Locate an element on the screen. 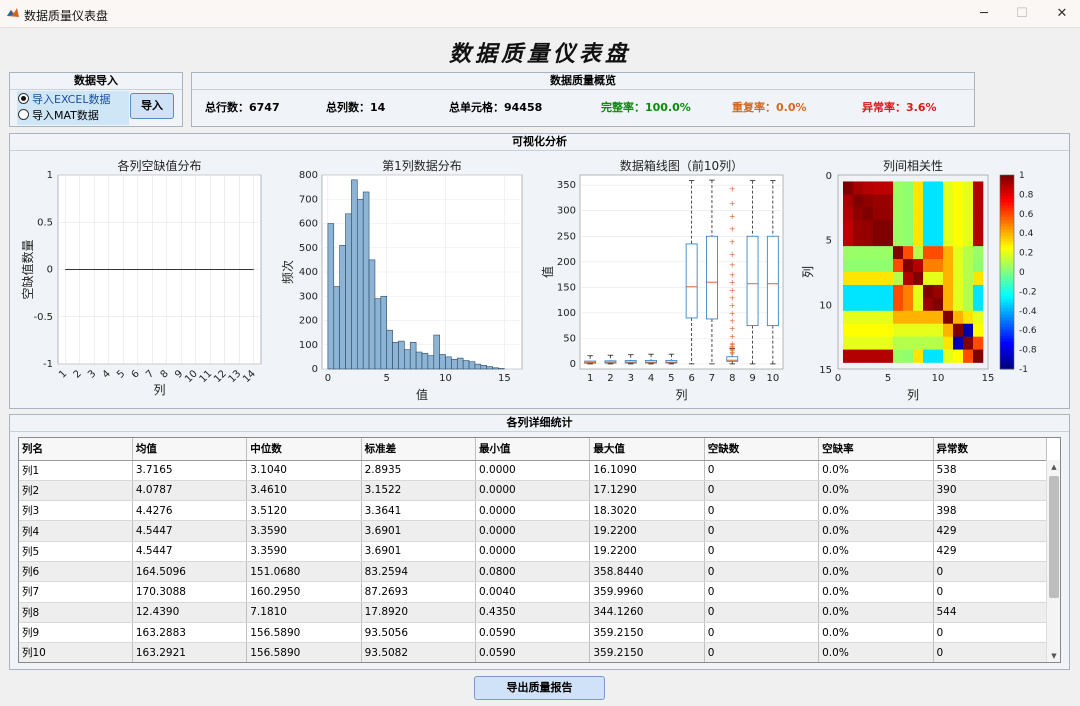 The width and height of the screenshot is (1080, 706). close-button: ✕ is located at coordinates (1062, 13).